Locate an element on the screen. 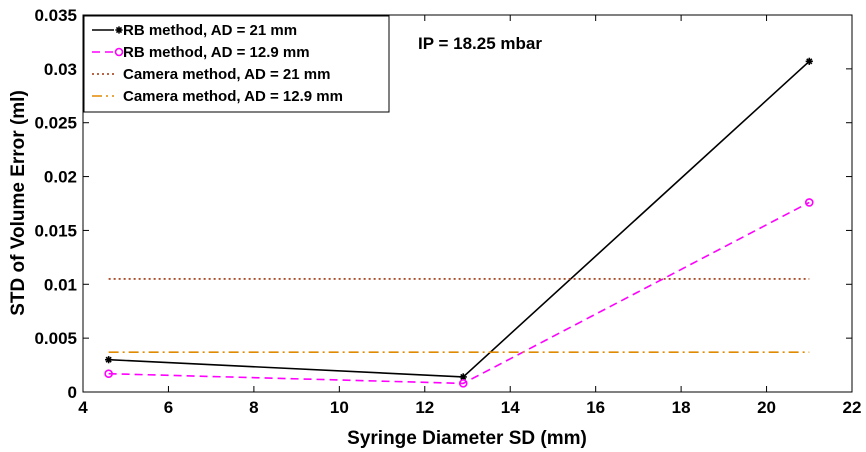  x-tick-label: 10 is located at coordinates (339, 407).